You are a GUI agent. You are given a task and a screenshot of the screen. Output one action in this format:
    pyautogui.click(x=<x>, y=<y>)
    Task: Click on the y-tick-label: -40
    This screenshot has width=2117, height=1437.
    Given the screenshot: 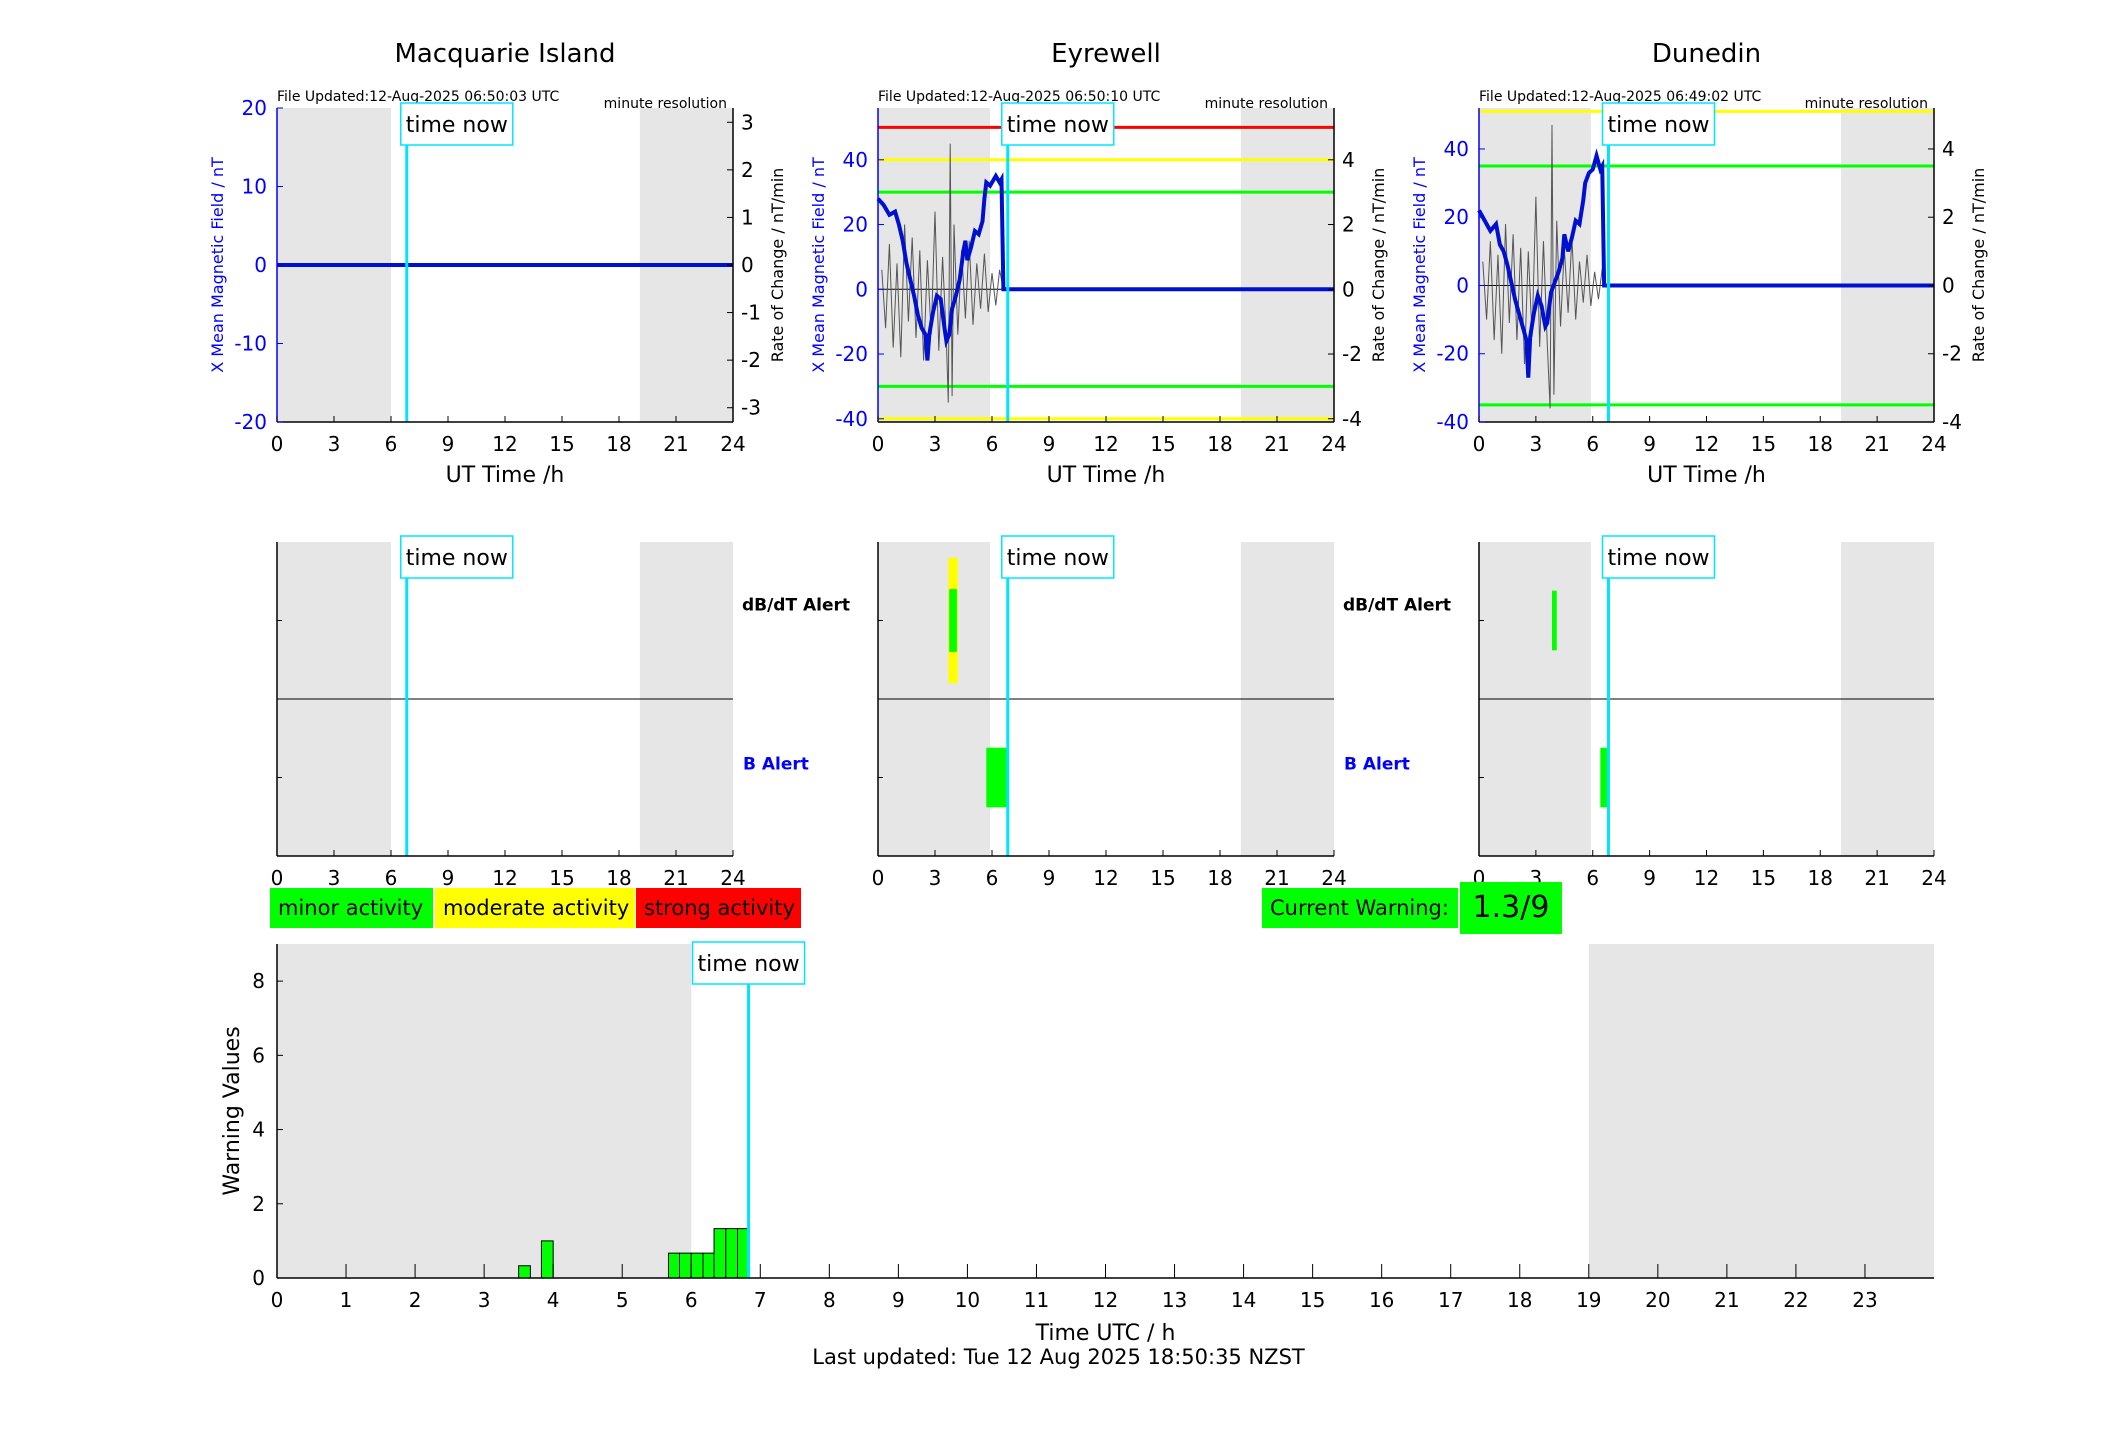 What is the action you would take?
    pyautogui.click(x=1452, y=422)
    